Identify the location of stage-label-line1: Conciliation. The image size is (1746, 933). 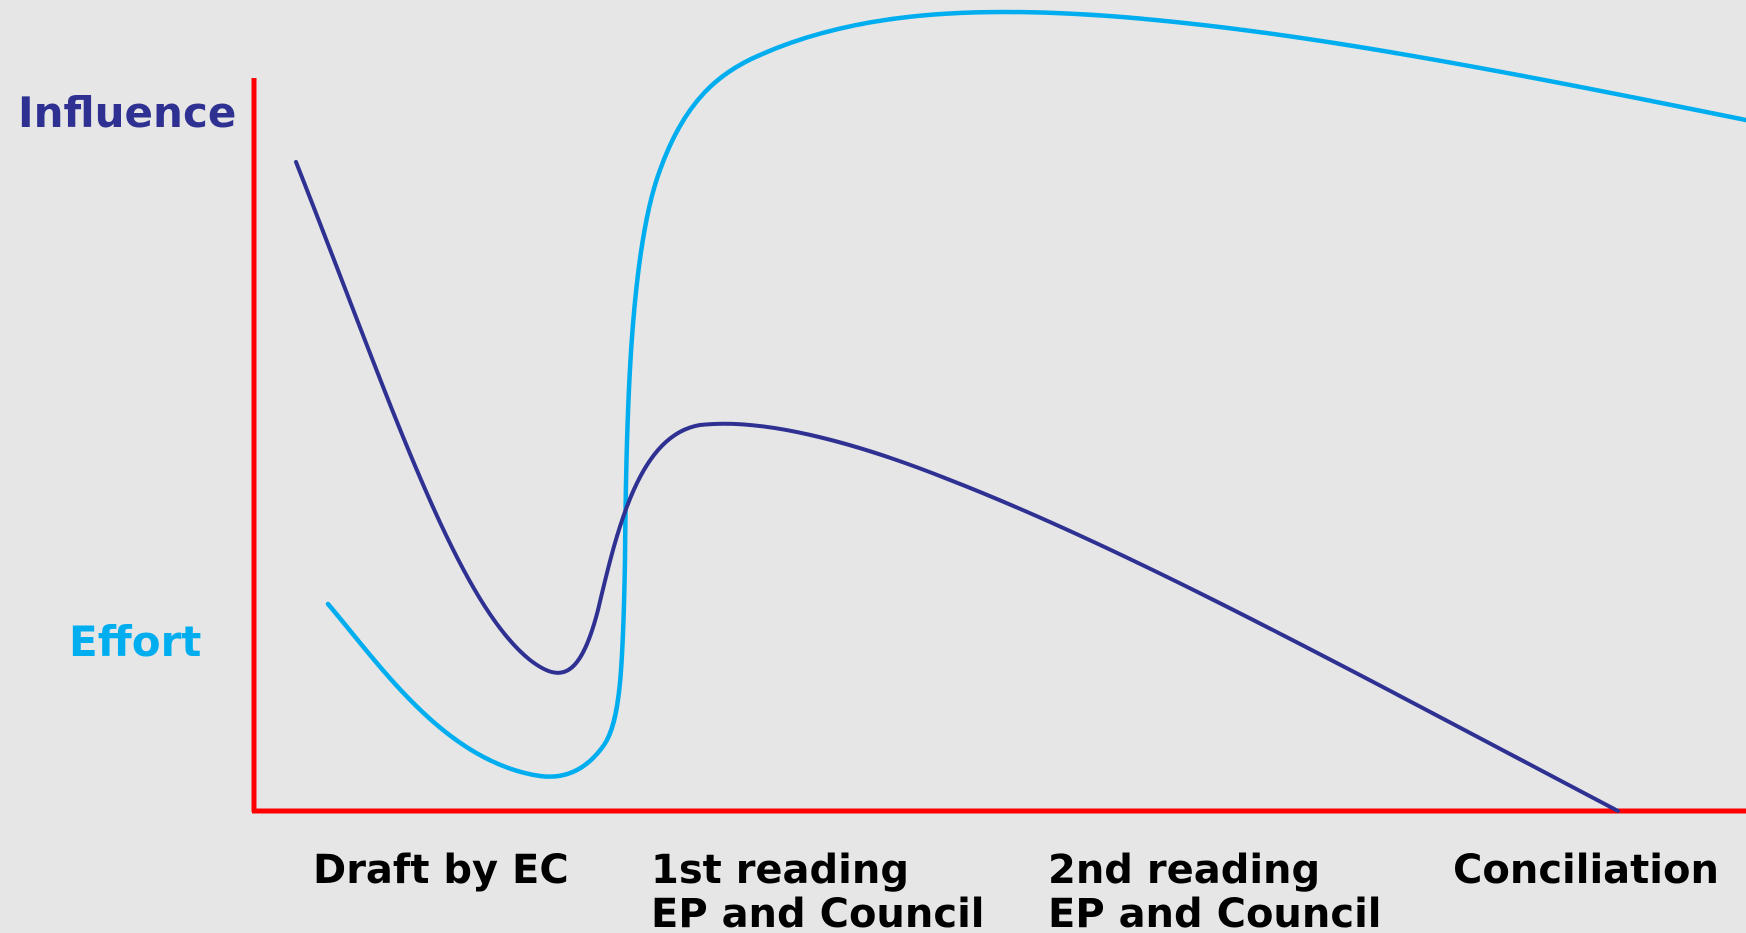
(1586, 870).